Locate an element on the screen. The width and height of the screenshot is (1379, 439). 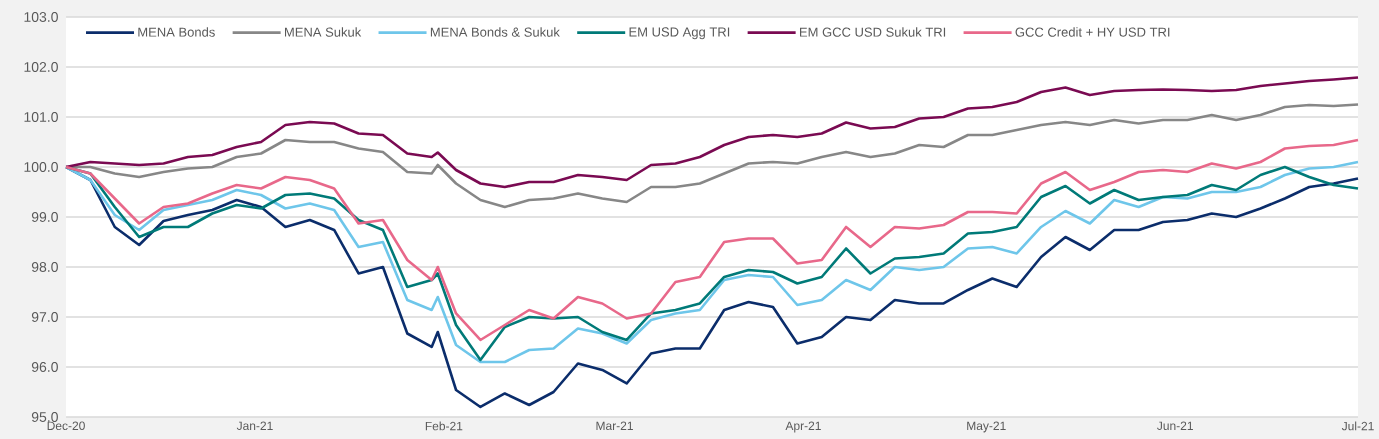
legend-label: EM USD Agg TRI is located at coordinates (679, 33).